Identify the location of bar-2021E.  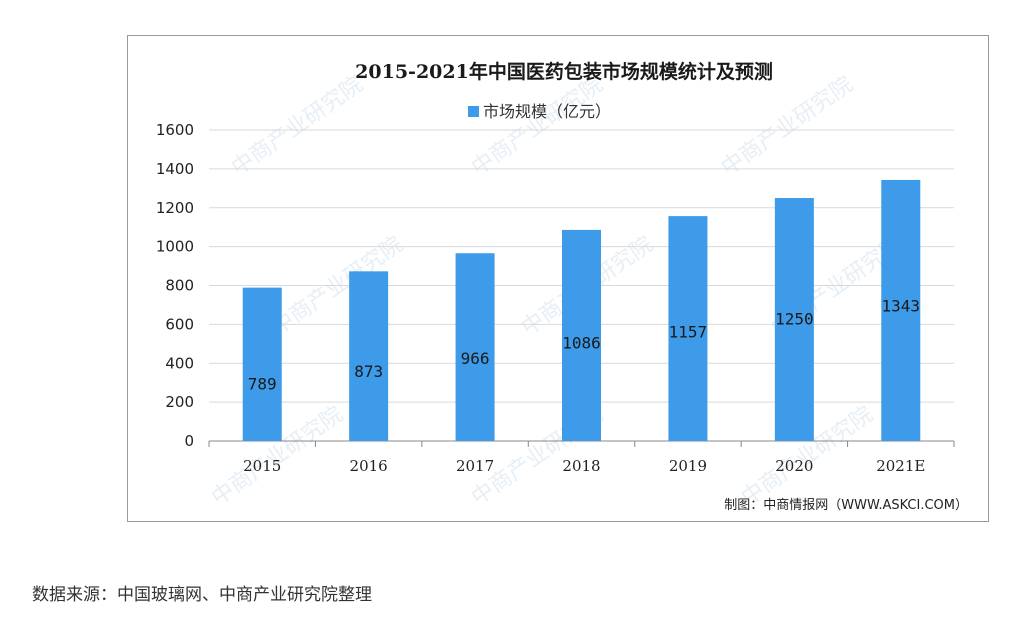
(901, 310).